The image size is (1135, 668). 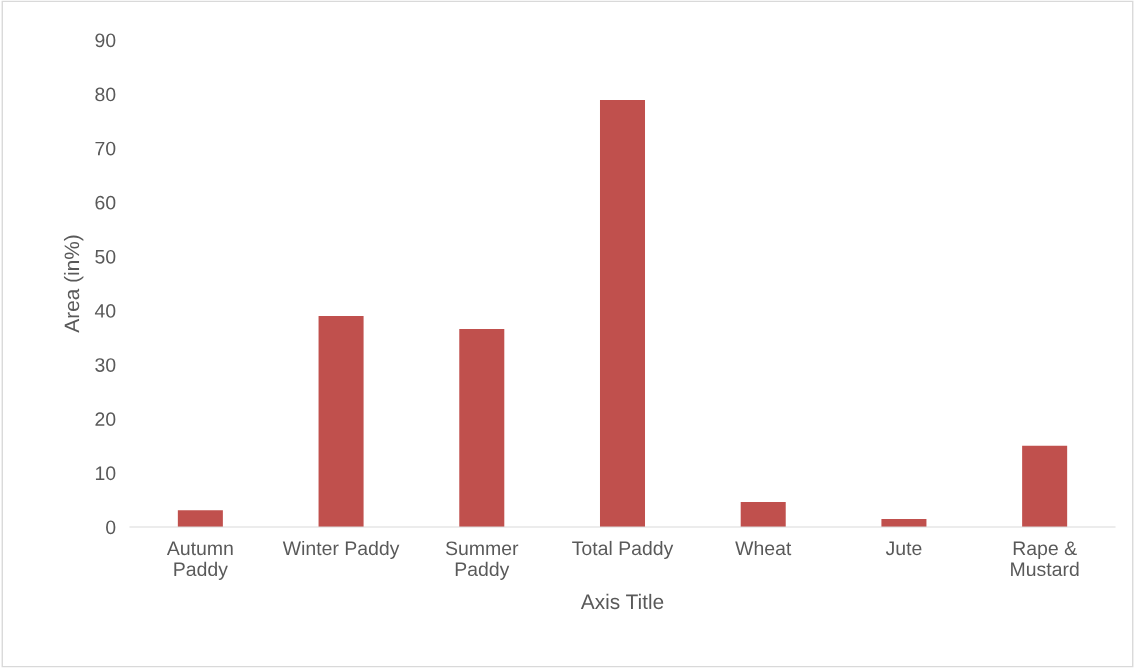 I want to click on y-tick-label: 40, so click(x=105, y=311).